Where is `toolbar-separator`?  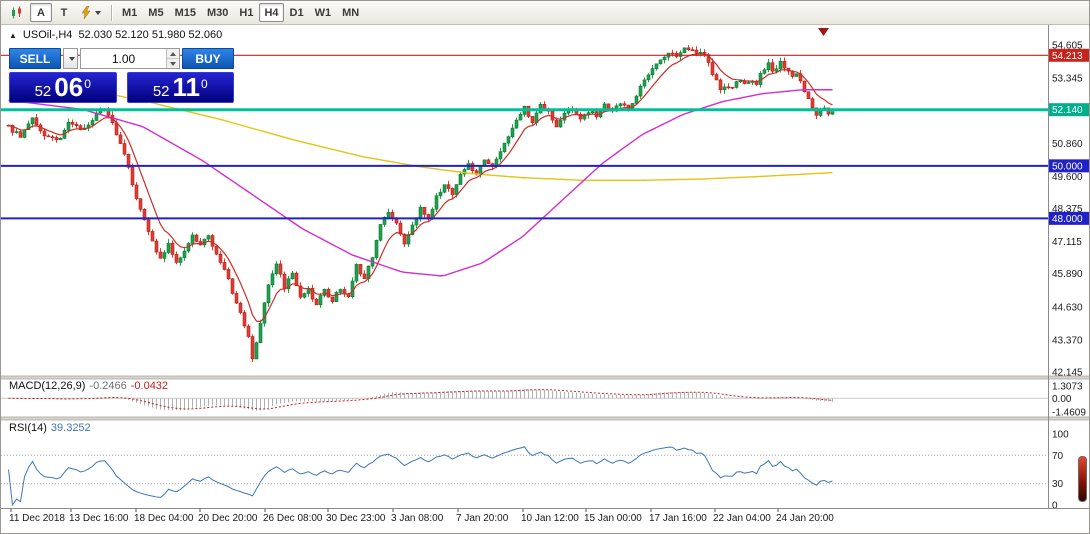 toolbar-separator is located at coordinates (111, 12).